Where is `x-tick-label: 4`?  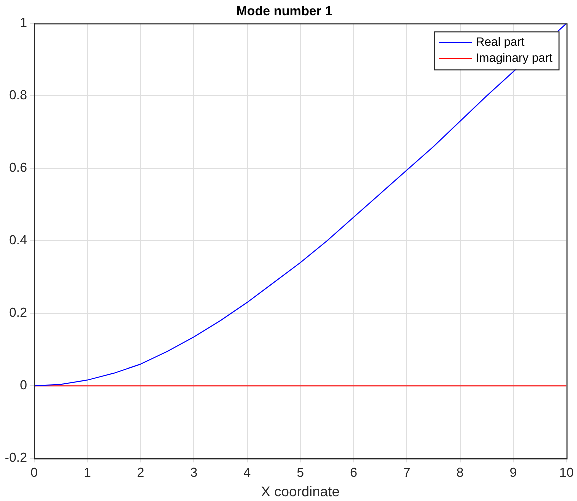 x-tick-label: 4 is located at coordinates (247, 472).